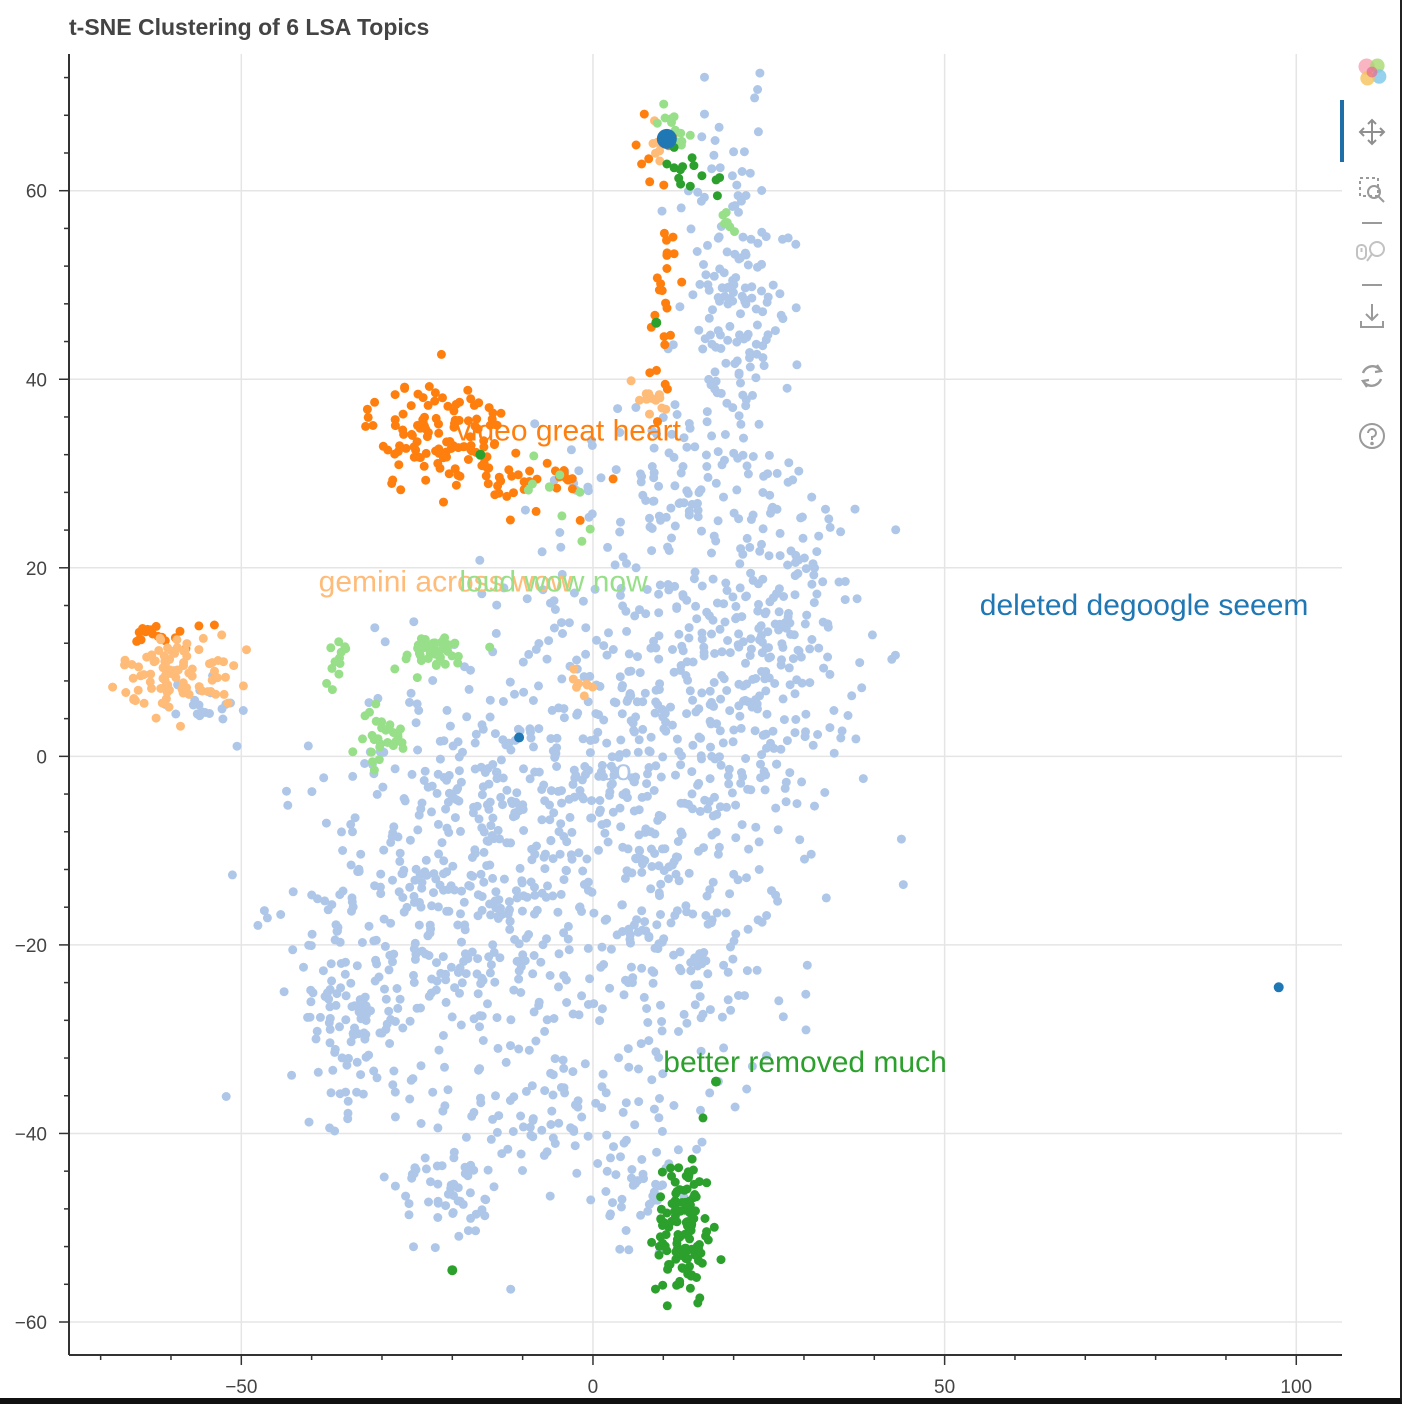  I want to click on save-icon, so click(1372, 316).